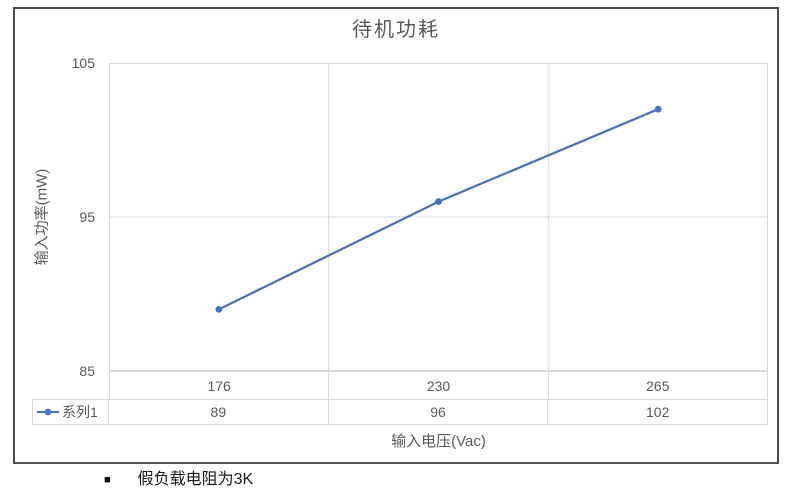  Describe the element at coordinates (438, 441) in the screenshot. I see `x-axis-title: 输入电压(Vac)` at that location.